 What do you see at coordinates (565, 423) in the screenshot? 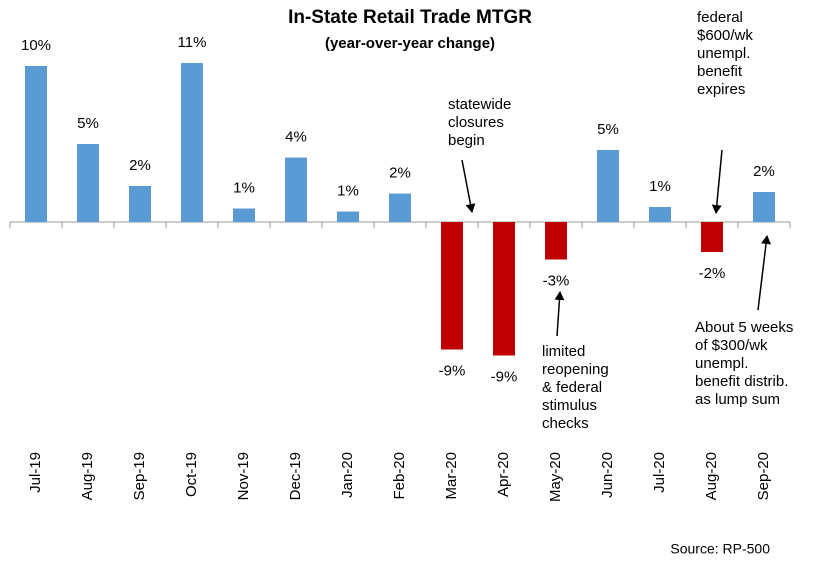
I see `annotation: checks` at bounding box center [565, 423].